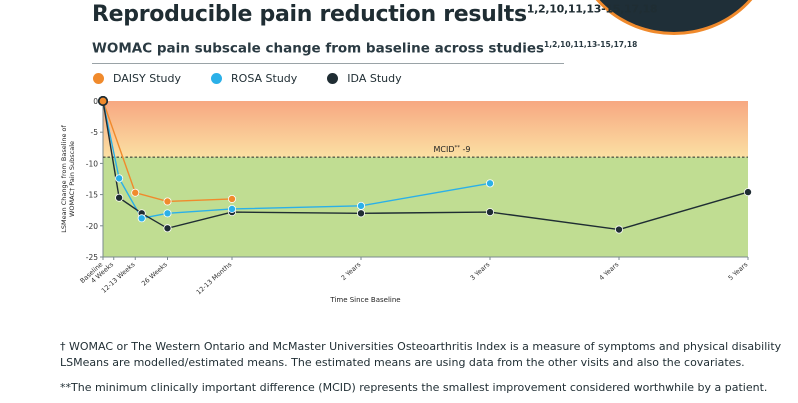  I want to click on title-references: 1,2,10,11,13-15,17,18, so click(592, 9).